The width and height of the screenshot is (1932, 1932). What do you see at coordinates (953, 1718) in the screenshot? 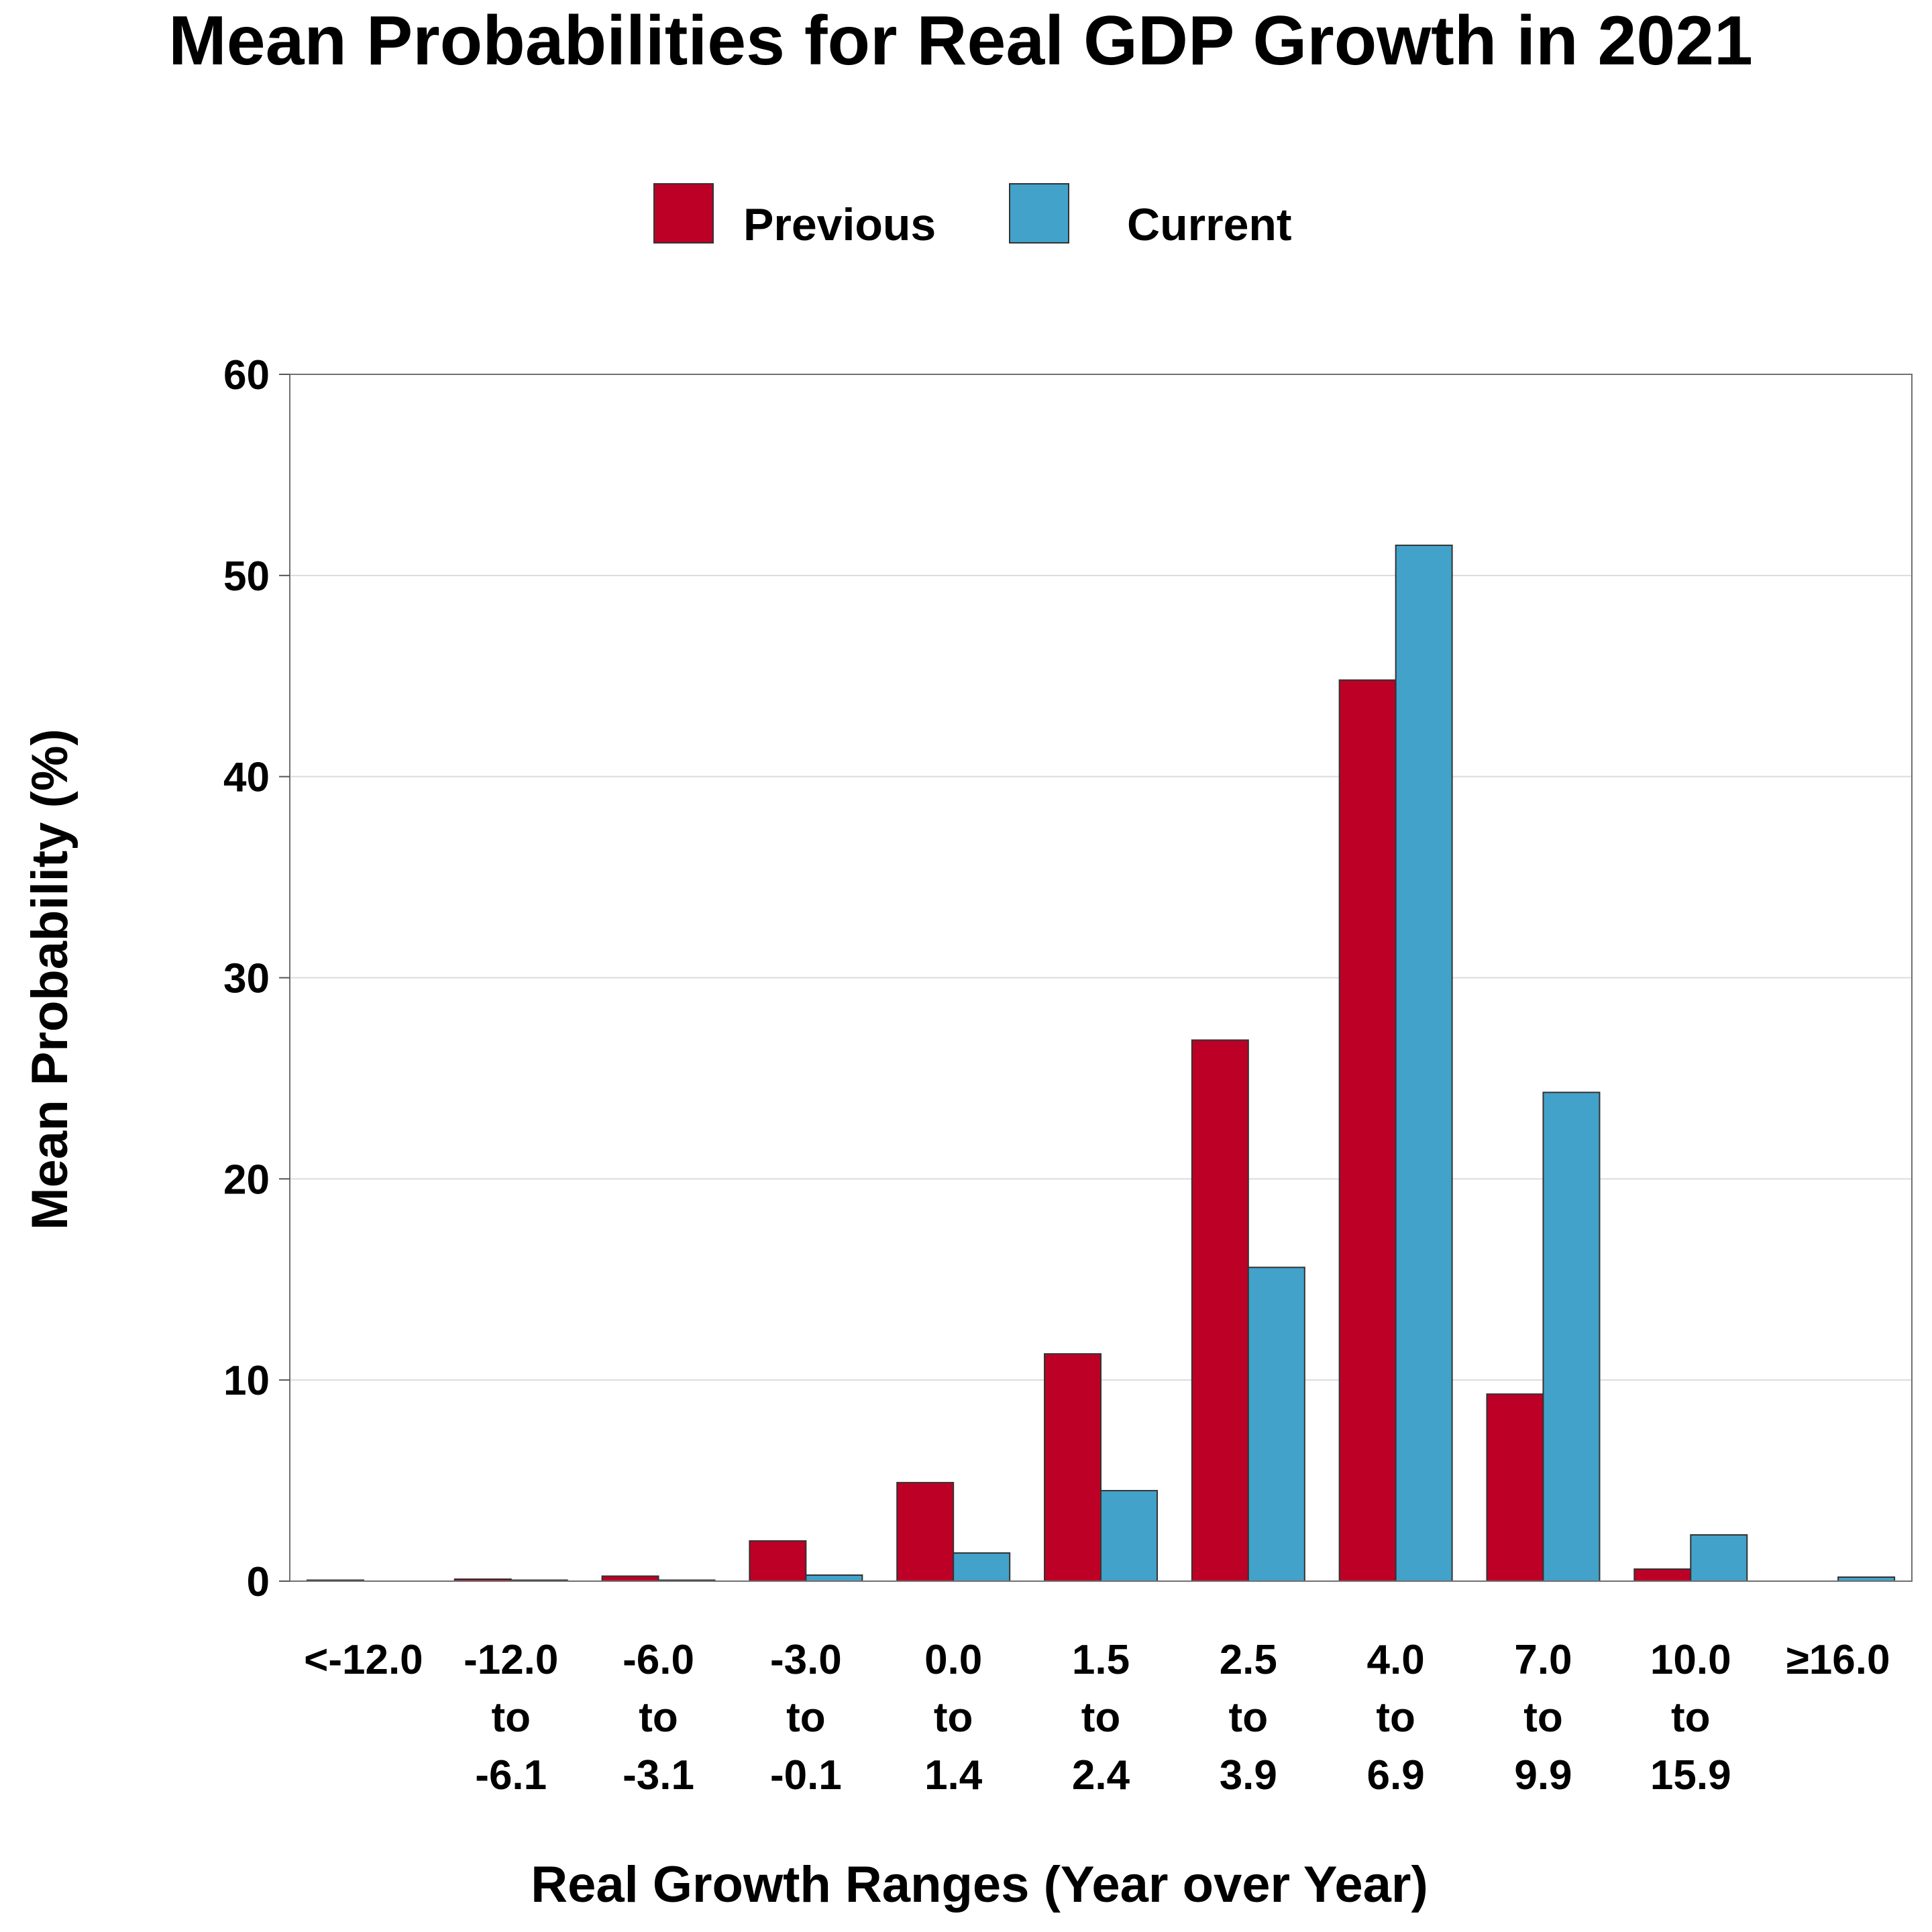
I see `x-tick-label: 0.0 to 1.4` at bounding box center [953, 1718].